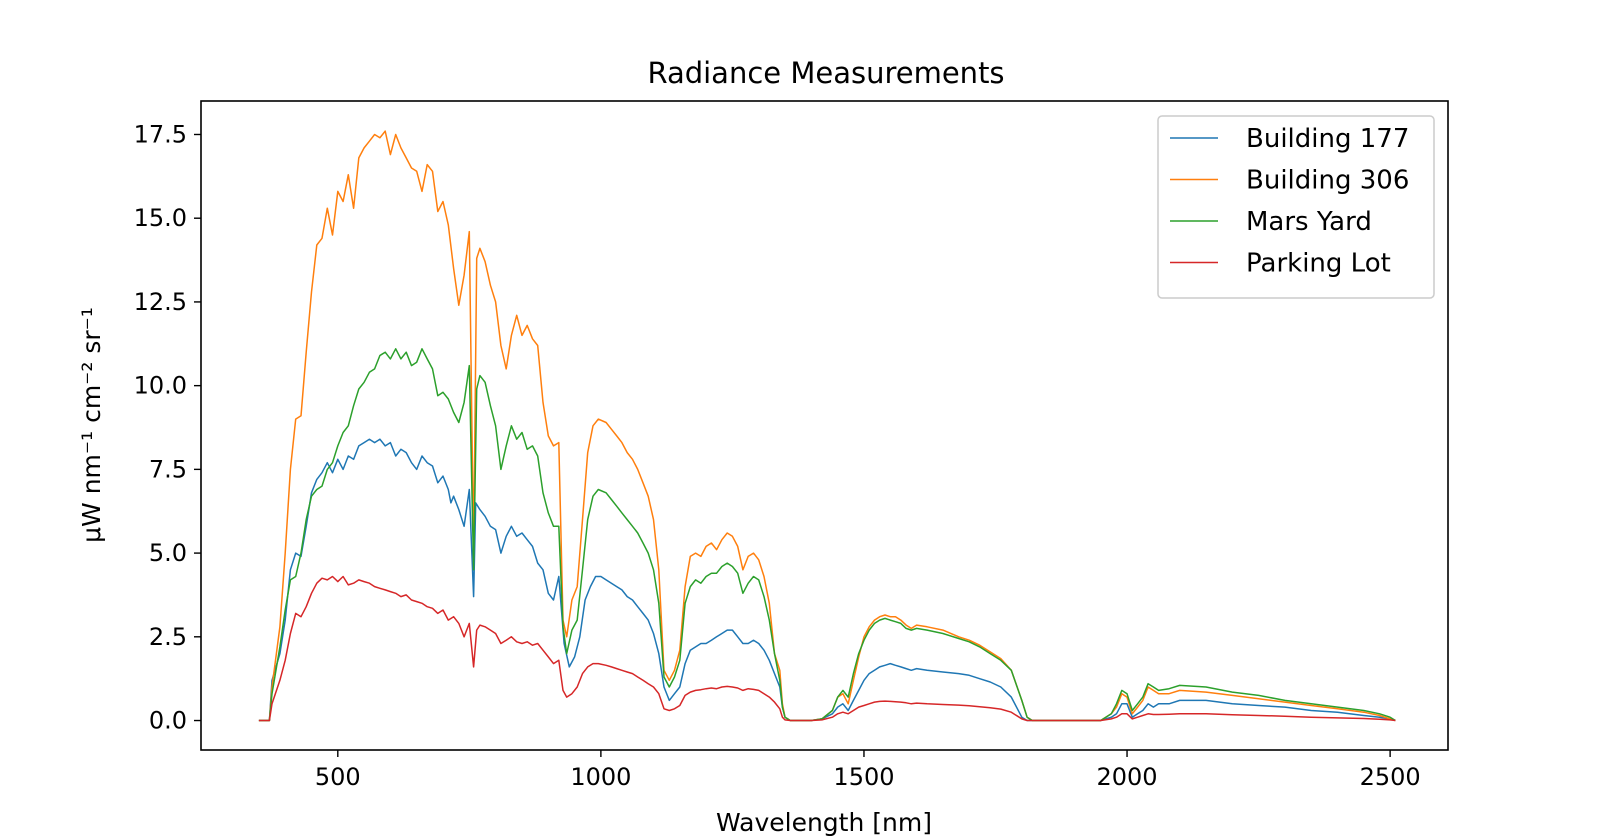 The height and width of the screenshot is (840, 1600). Describe the element at coordinates (160, 386) in the screenshot. I see `y-tick-label: 10.0` at that location.